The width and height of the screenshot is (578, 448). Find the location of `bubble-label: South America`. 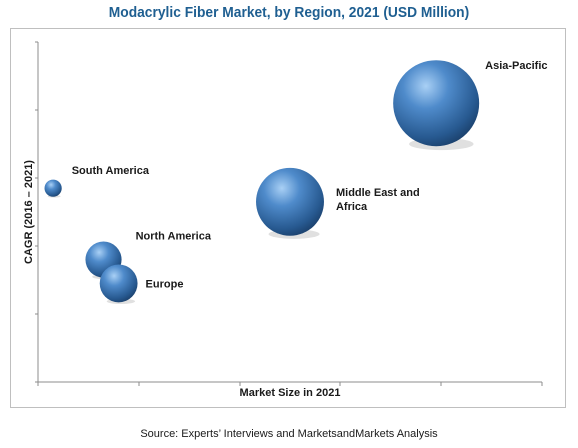

bubble-label: South America is located at coordinates (111, 171).